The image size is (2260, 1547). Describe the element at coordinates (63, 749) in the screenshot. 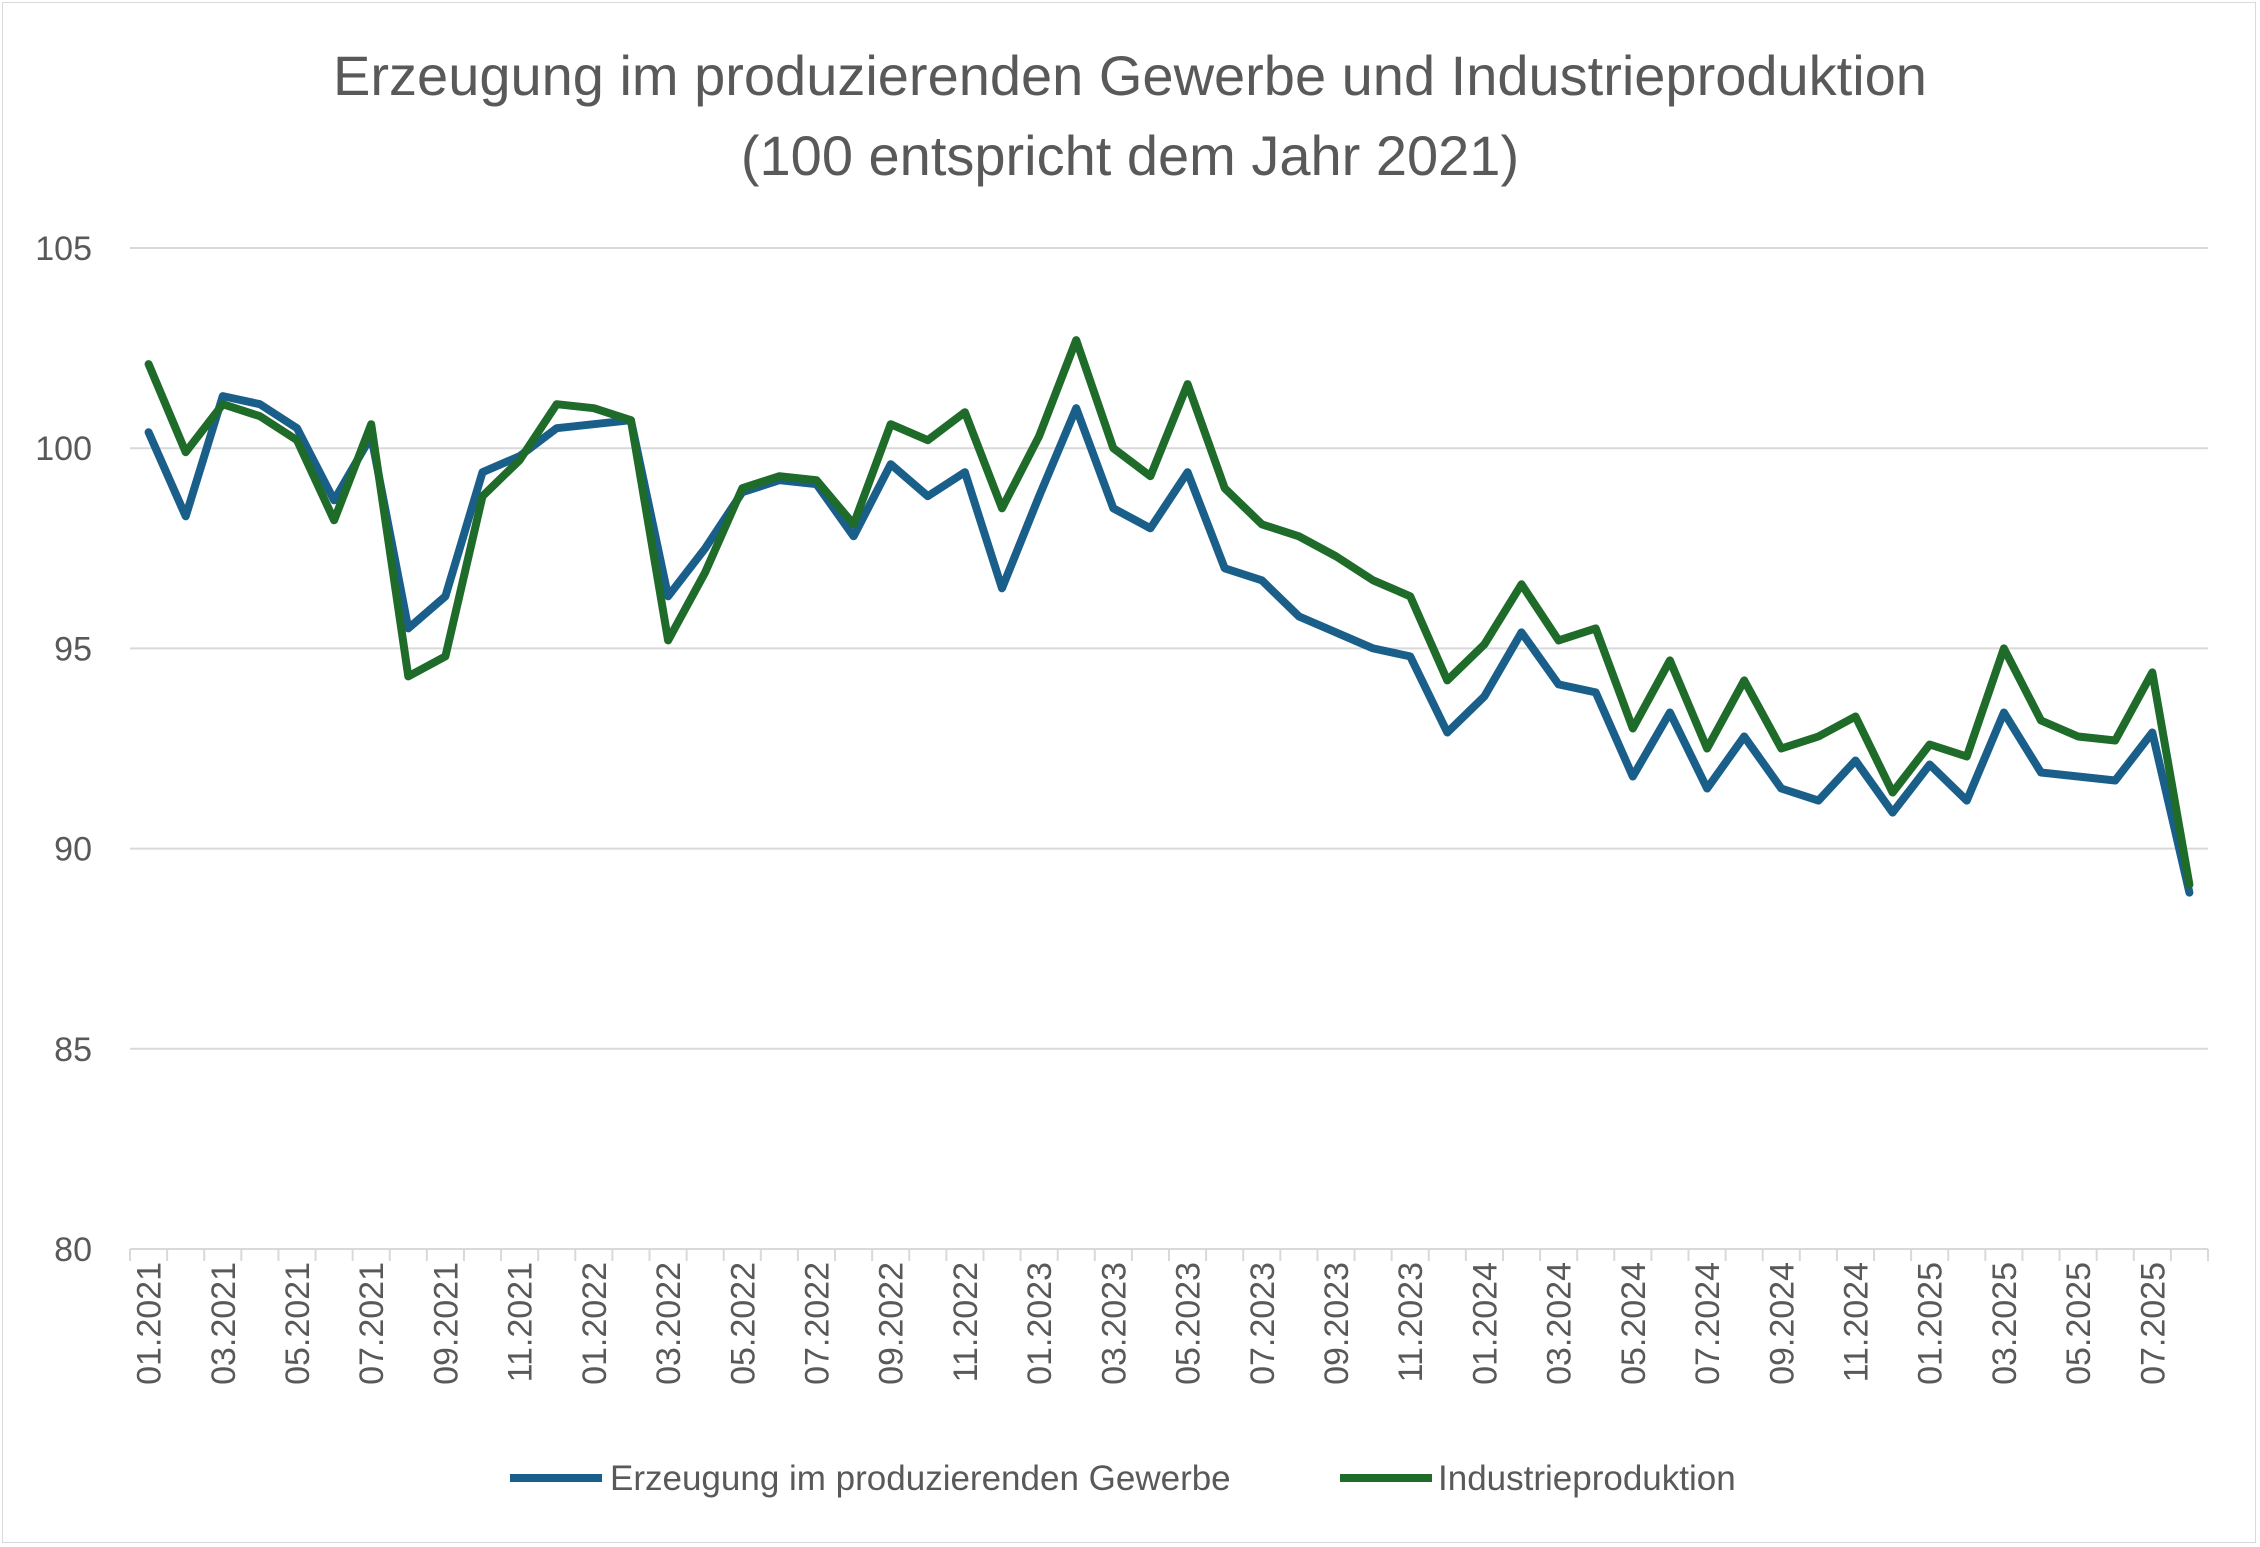

I see `y-axis: 80 85 90 95 100 105` at that location.